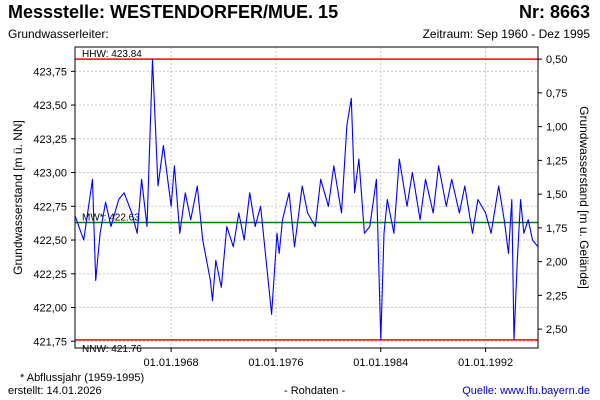  Describe the element at coordinates (171, 363) in the screenshot. I see `x-tick-label: 01.01.1968` at that location.